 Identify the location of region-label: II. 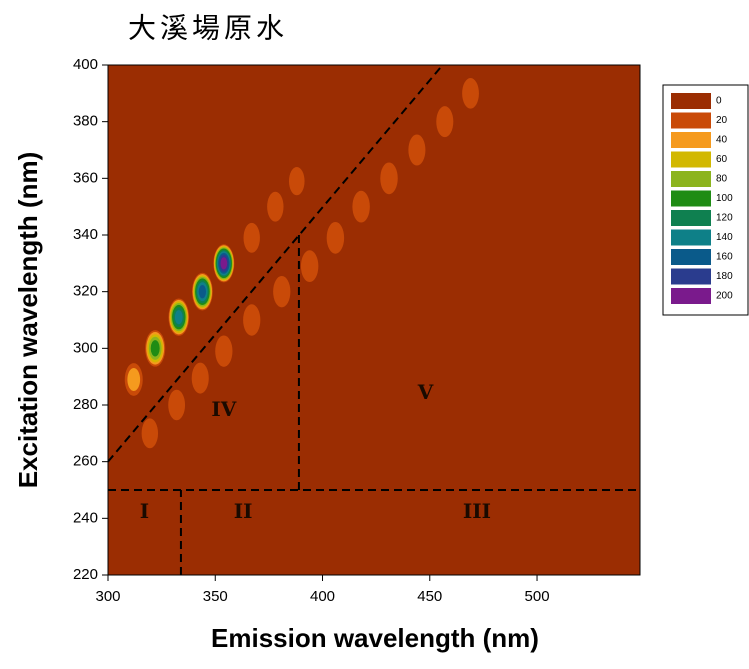
(243, 511).